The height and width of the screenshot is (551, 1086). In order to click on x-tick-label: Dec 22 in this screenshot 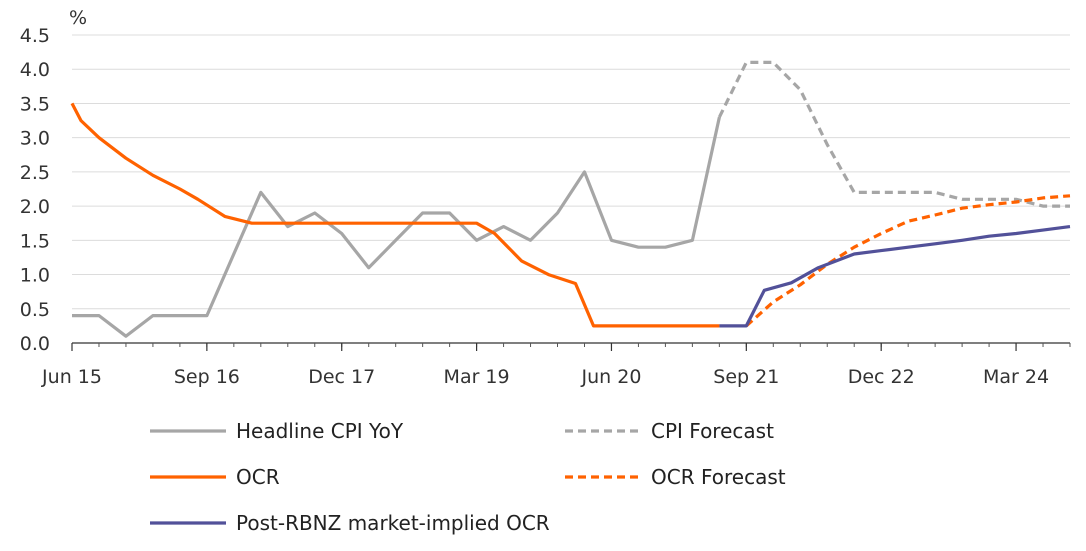, I will do `click(881, 377)`.